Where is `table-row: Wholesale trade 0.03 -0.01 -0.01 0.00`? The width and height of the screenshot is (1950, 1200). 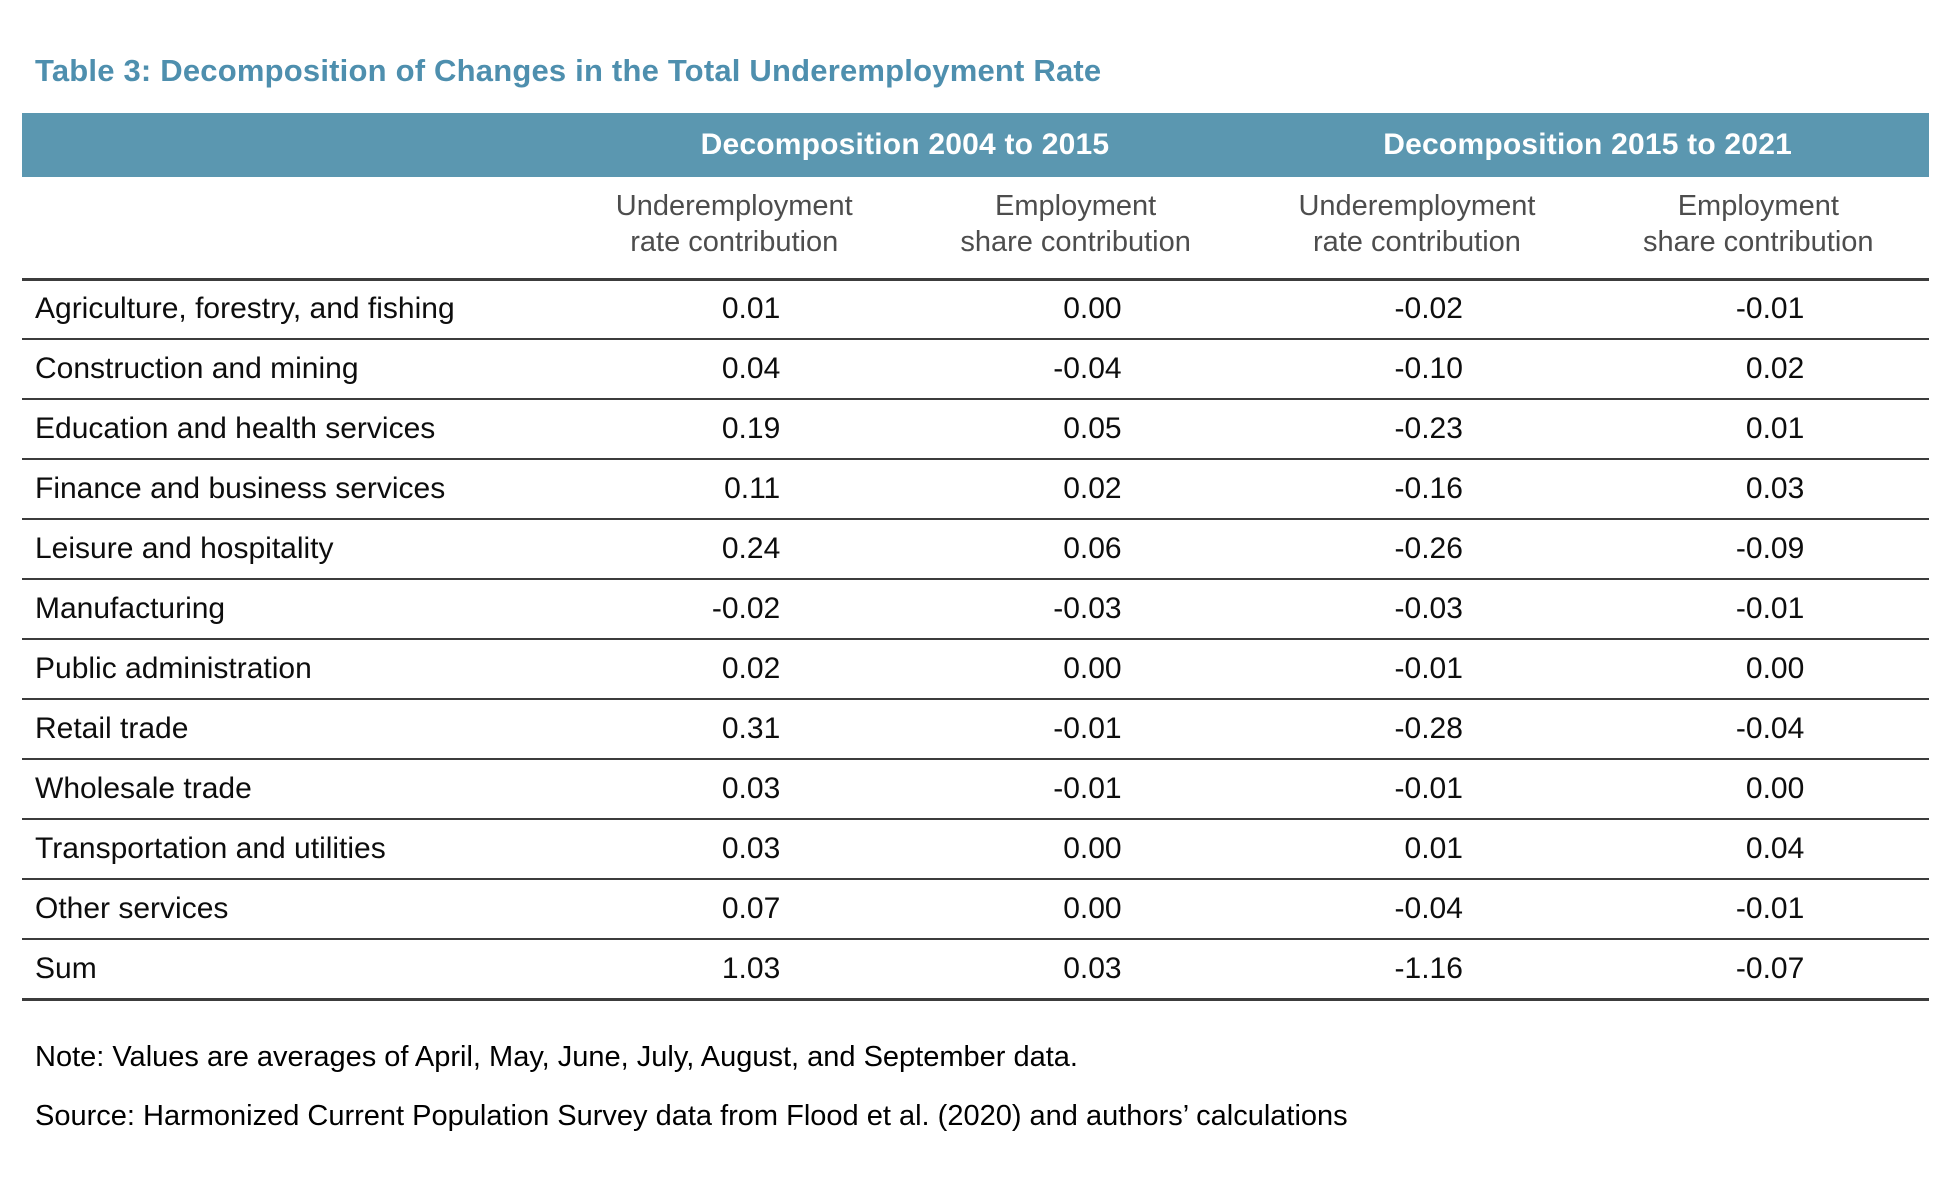
table-row: Wholesale trade 0.03 -0.01 -0.01 0.00 is located at coordinates (975, 789).